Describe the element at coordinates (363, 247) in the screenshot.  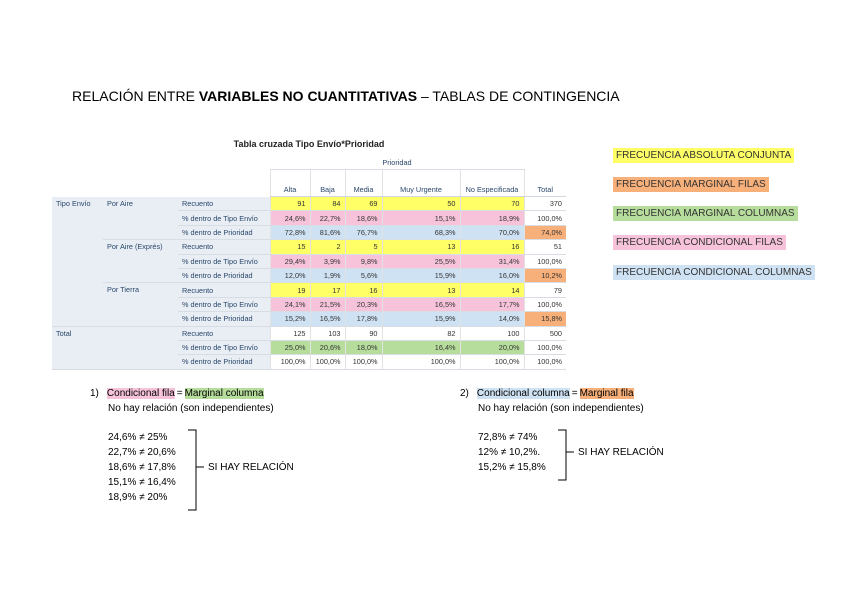
I see `cell: 5` at that location.